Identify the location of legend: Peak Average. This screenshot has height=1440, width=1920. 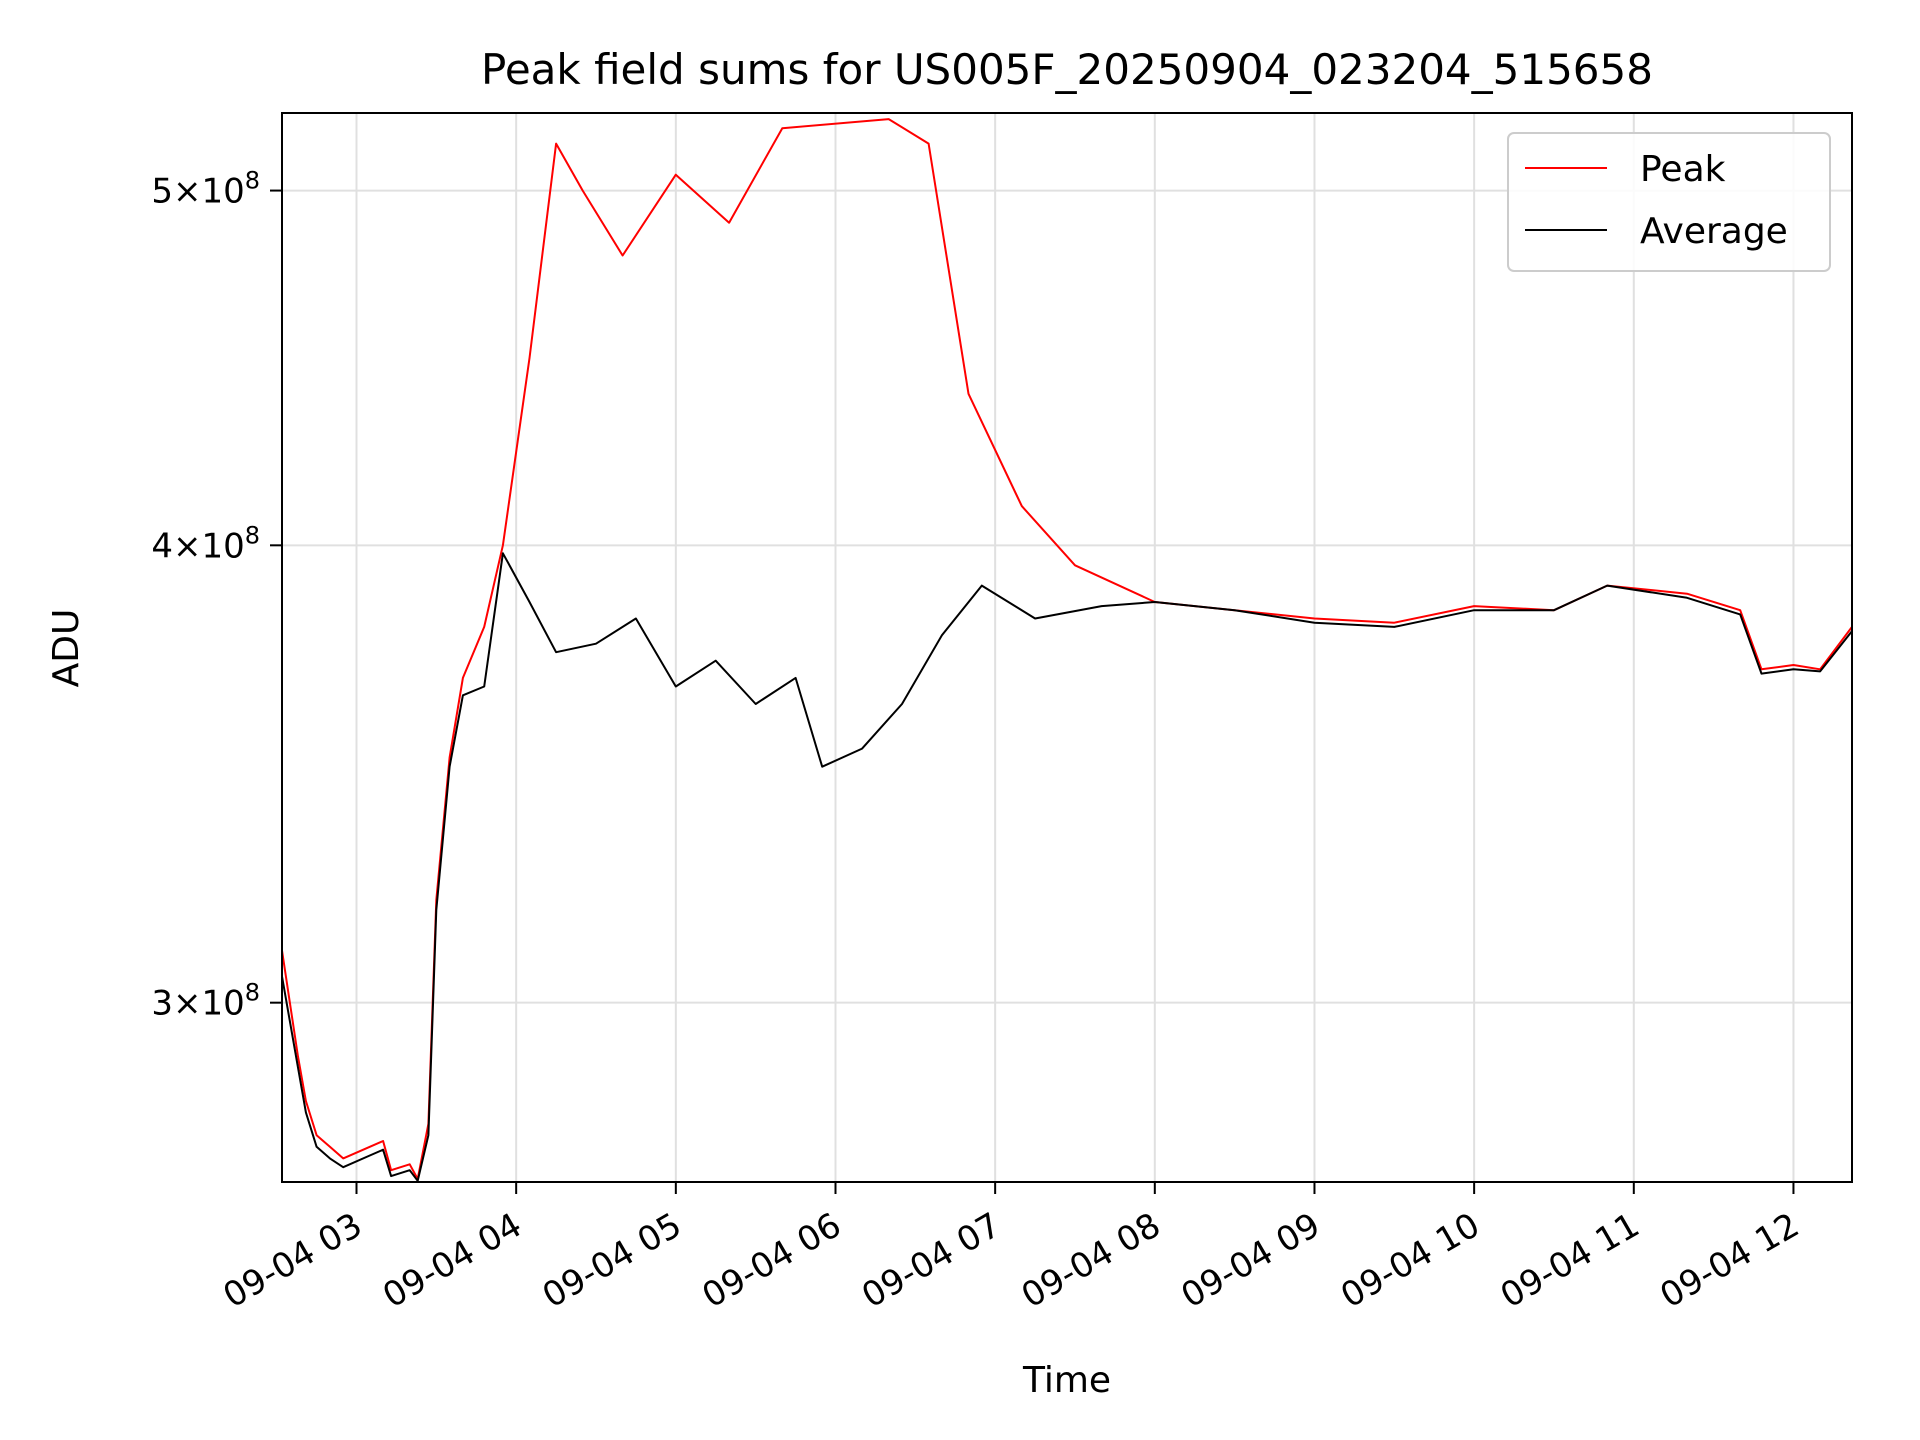
(1669, 202).